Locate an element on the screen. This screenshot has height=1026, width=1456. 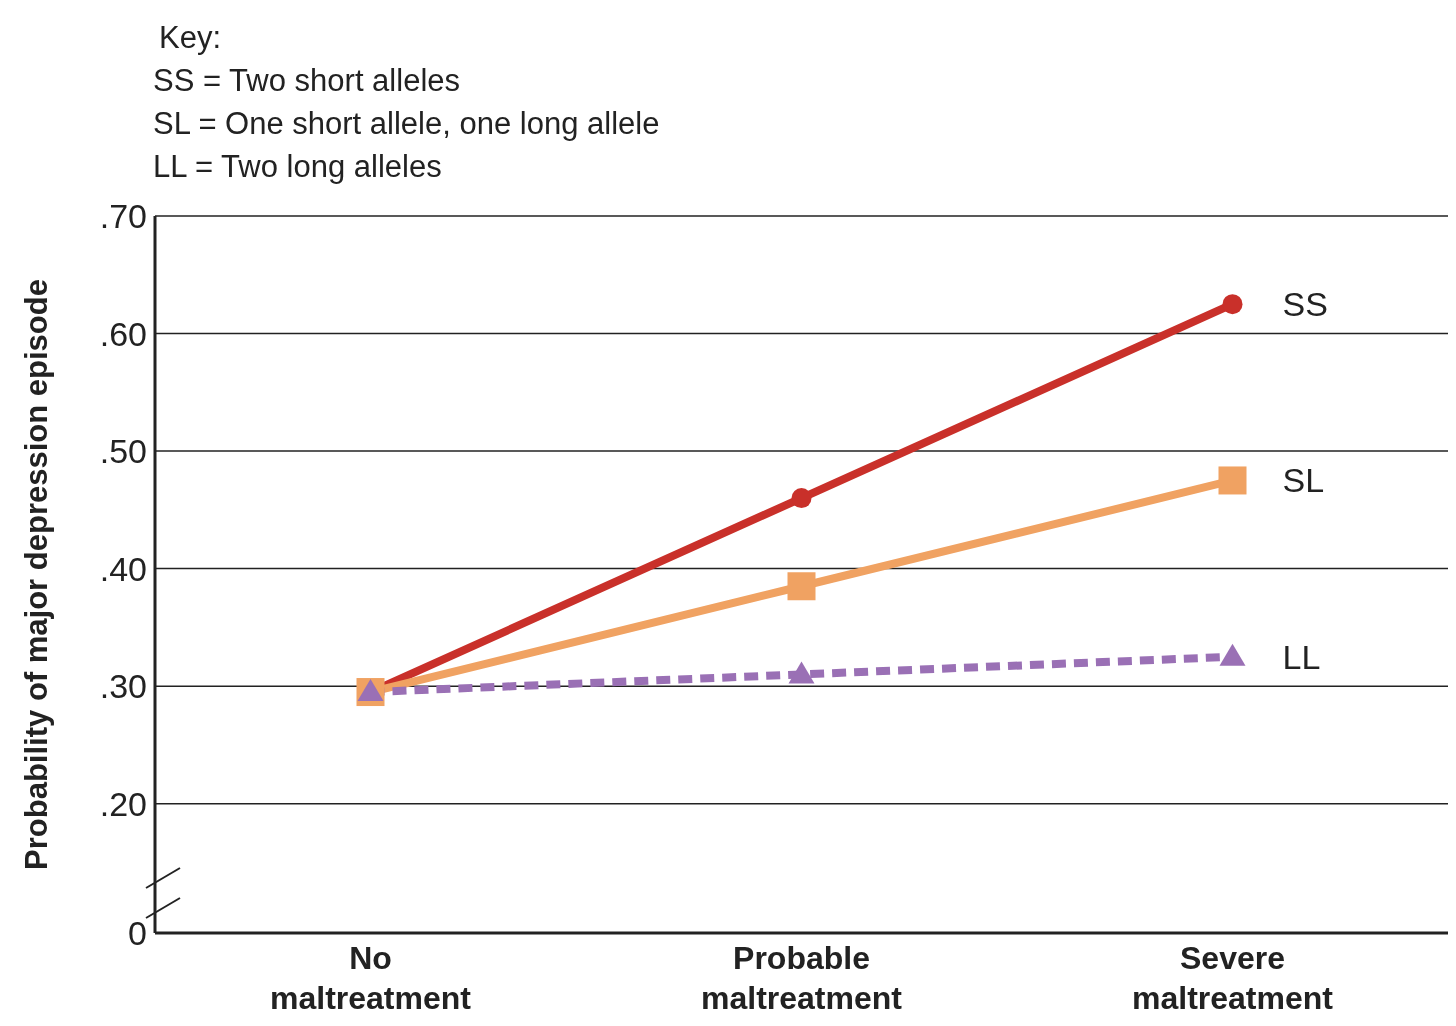
text: Key: is located at coordinates (190, 38).